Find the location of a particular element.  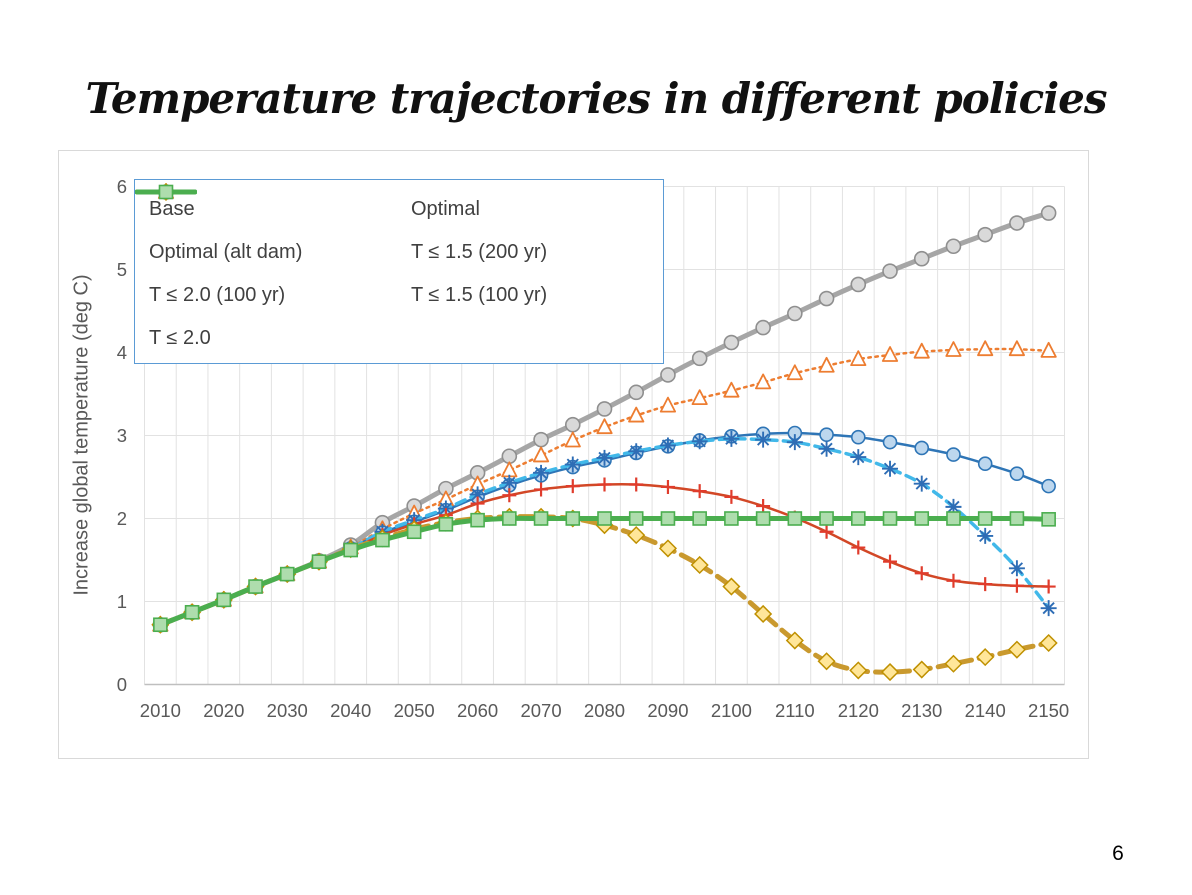

series-line is located at coordinates (604, 594).